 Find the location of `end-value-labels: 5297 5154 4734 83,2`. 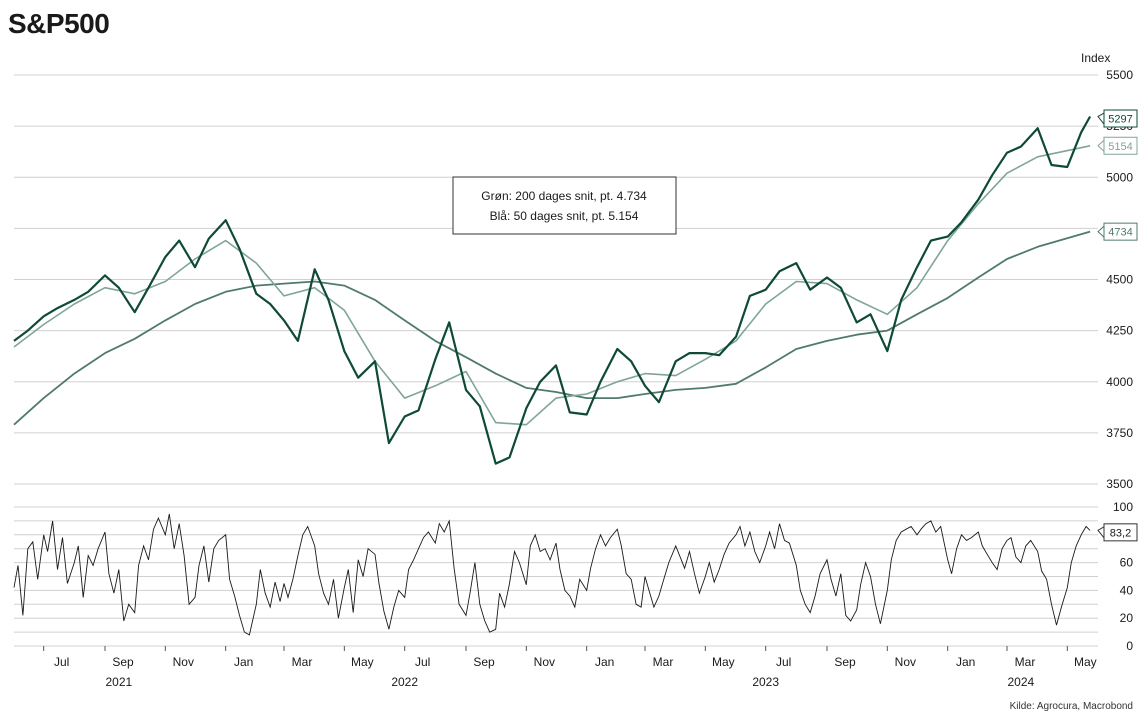

end-value-labels: 5297 5154 4734 83,2 is located at coordinates (1117, 325).